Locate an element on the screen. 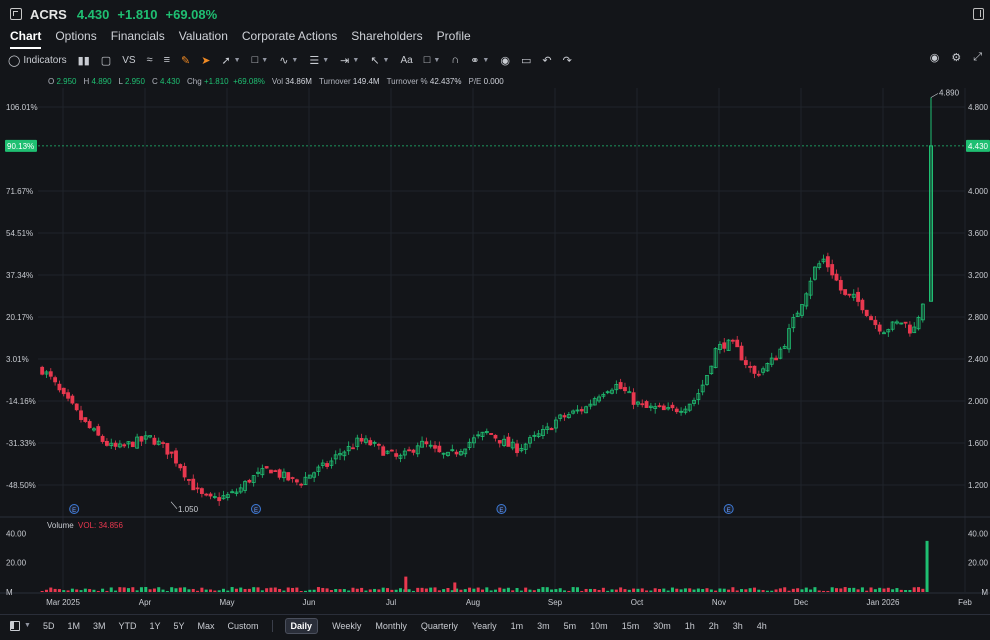  tab-options: Options is located at coordinates (76, 36).